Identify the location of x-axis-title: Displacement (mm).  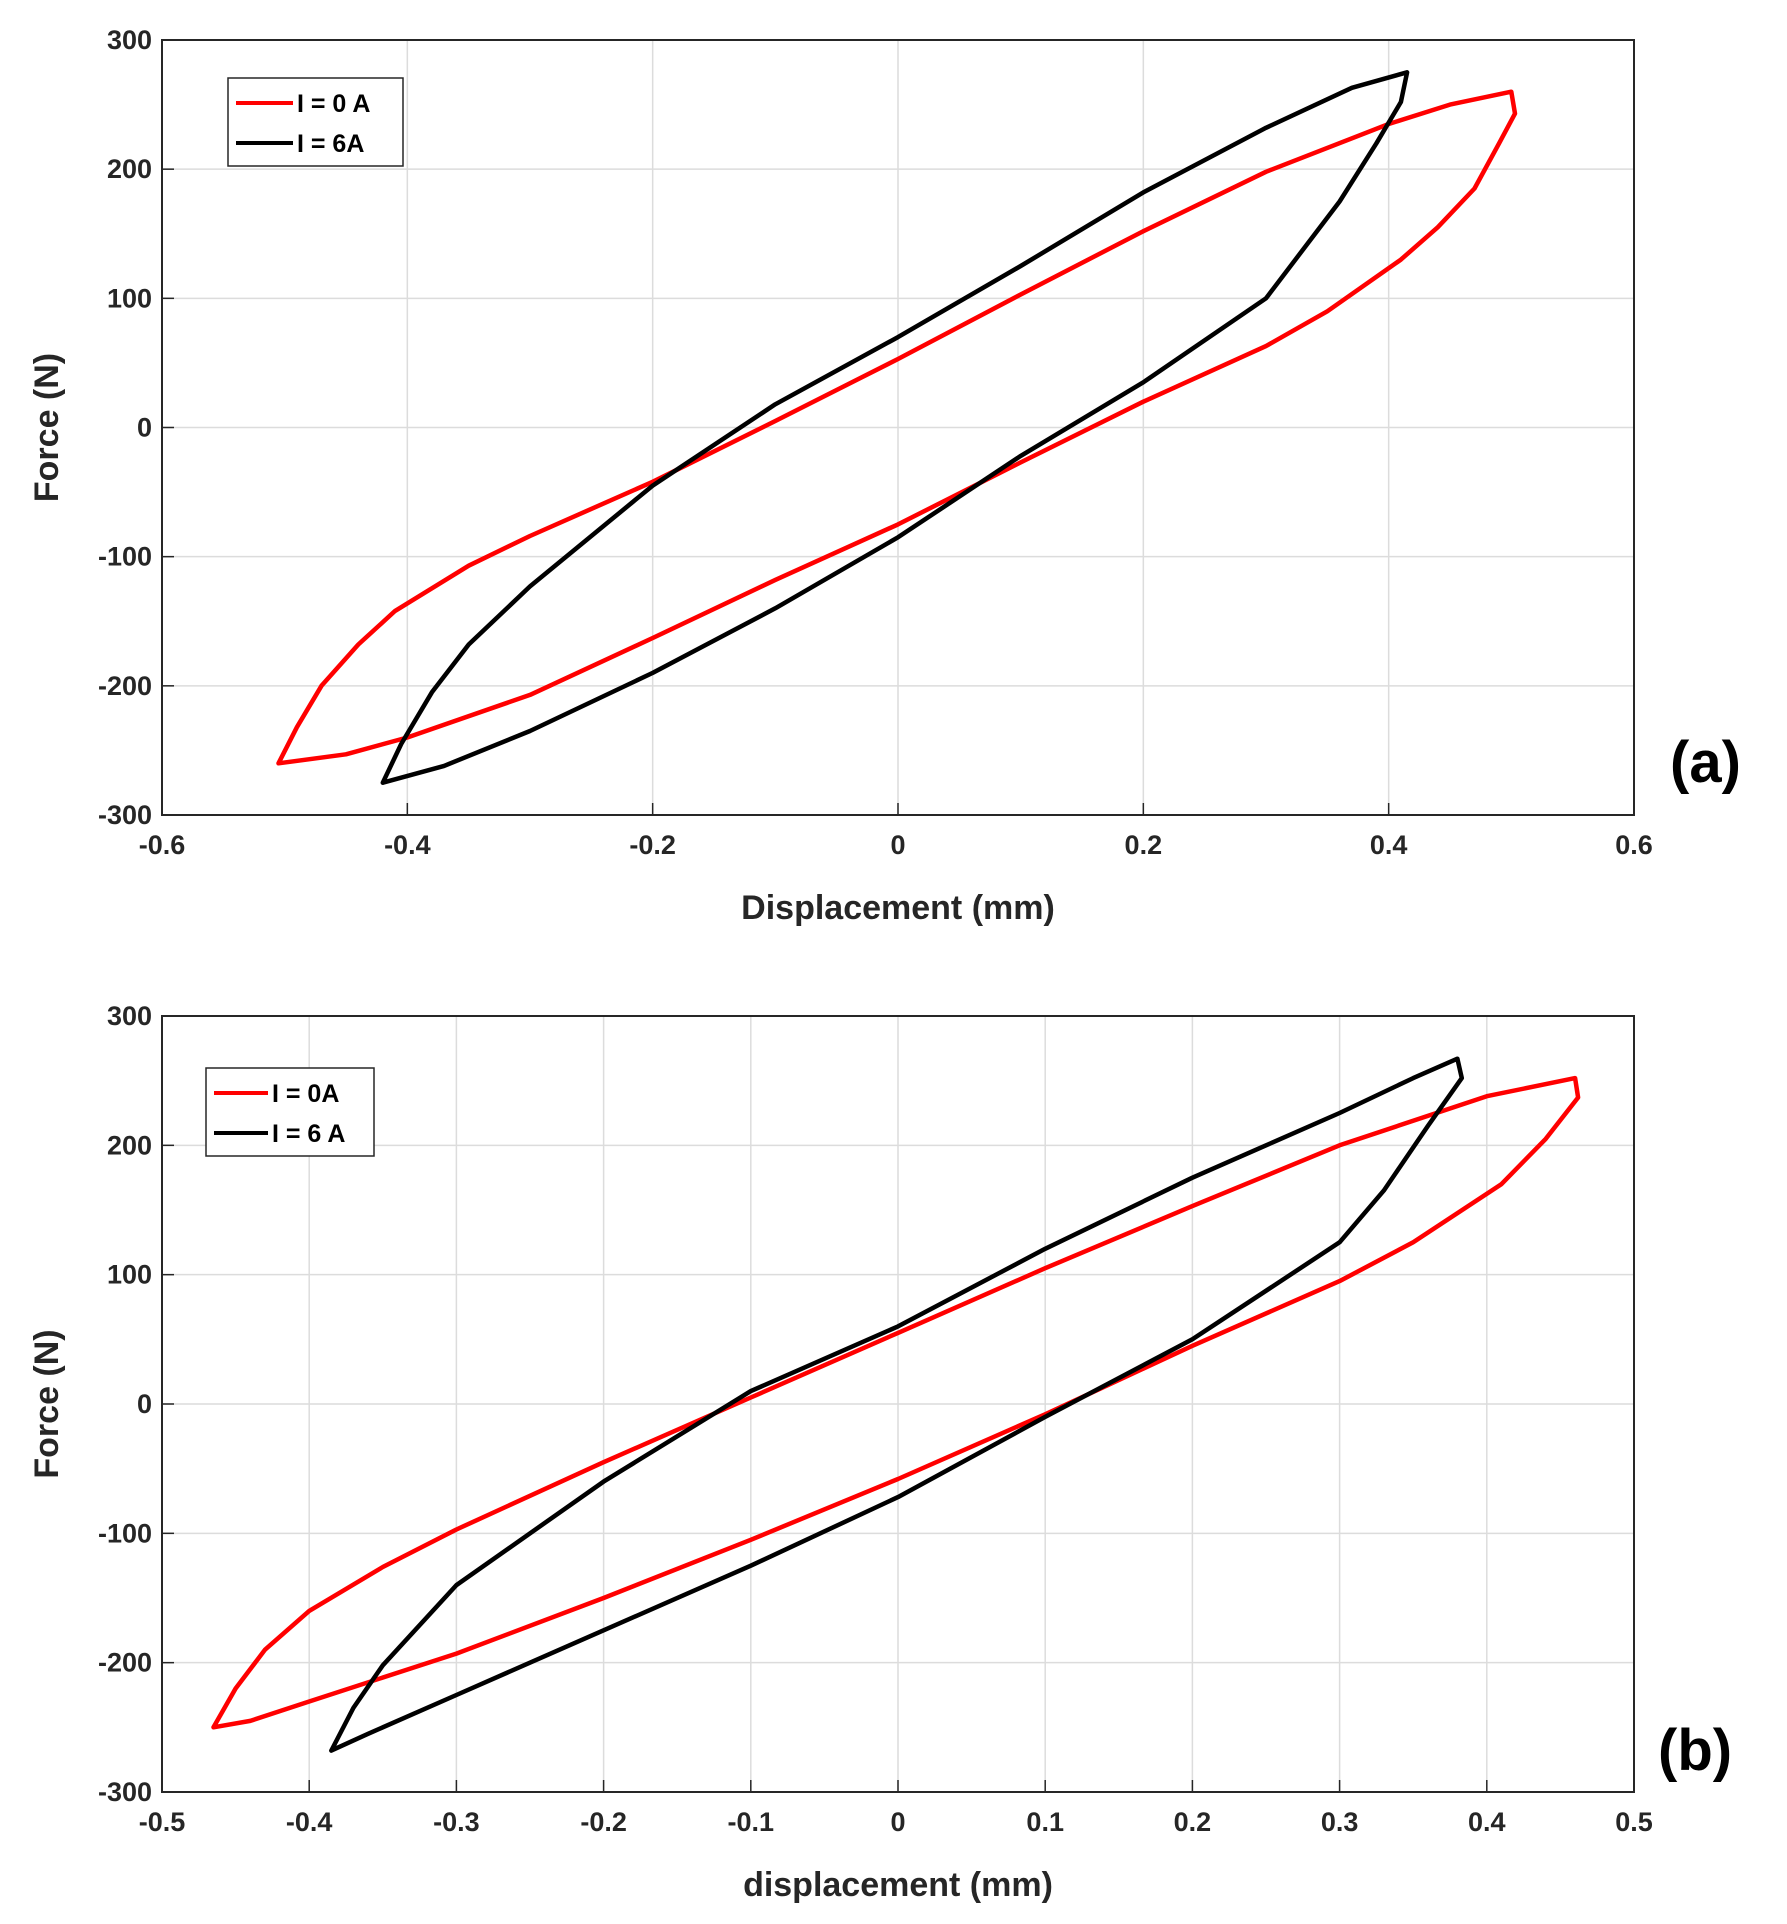
(898, 908).